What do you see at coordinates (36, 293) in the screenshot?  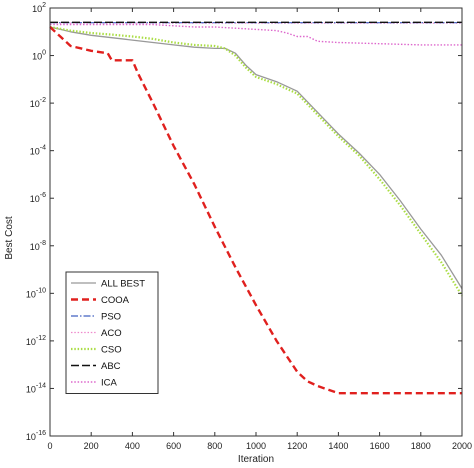 I see `y-tick-label: 10⁻¹⁰` at bounding box center [36, 293].